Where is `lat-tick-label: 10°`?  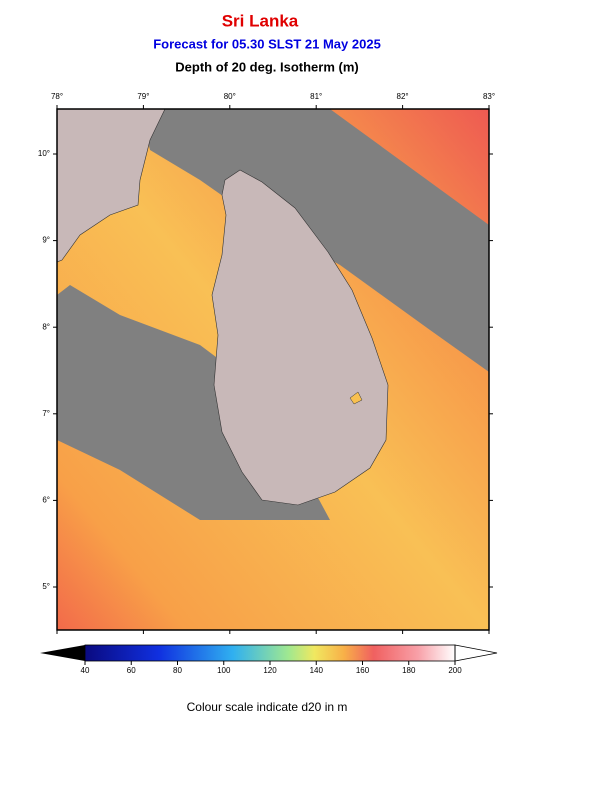
lat-tick-label: 10° is located at coordinates (44, 153).